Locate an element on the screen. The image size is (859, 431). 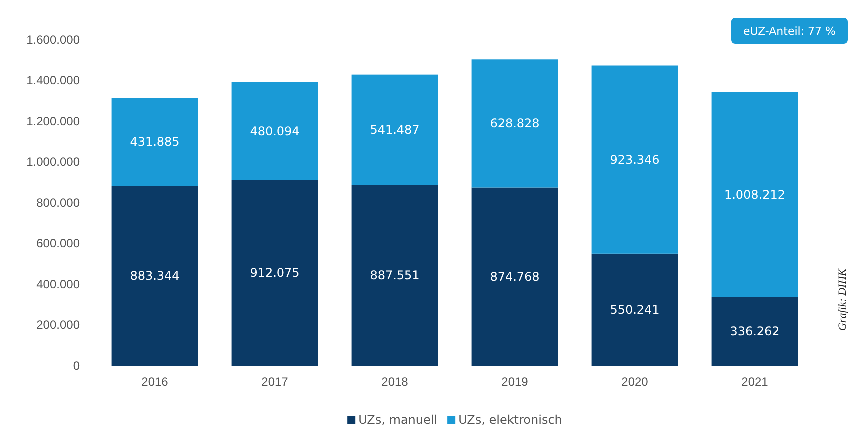
x-tick-label: 2019 is located at coordinates (515, 382).